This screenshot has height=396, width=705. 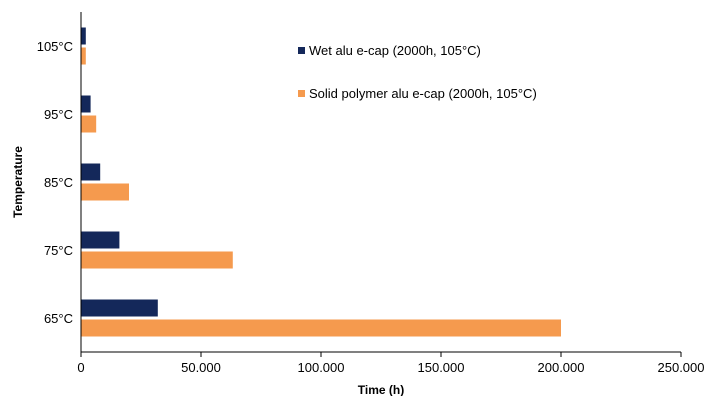 I want to click on x-tick-label: 250.000, so click(x=681, y=367).